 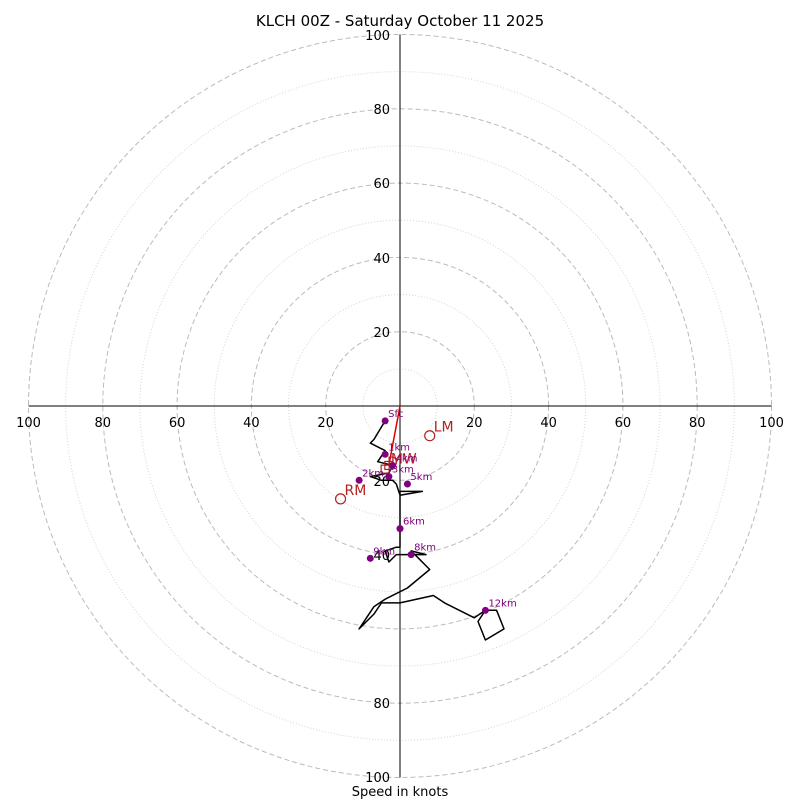 I want to click on height-marker-label: 5km, so click(x=421, y=477).